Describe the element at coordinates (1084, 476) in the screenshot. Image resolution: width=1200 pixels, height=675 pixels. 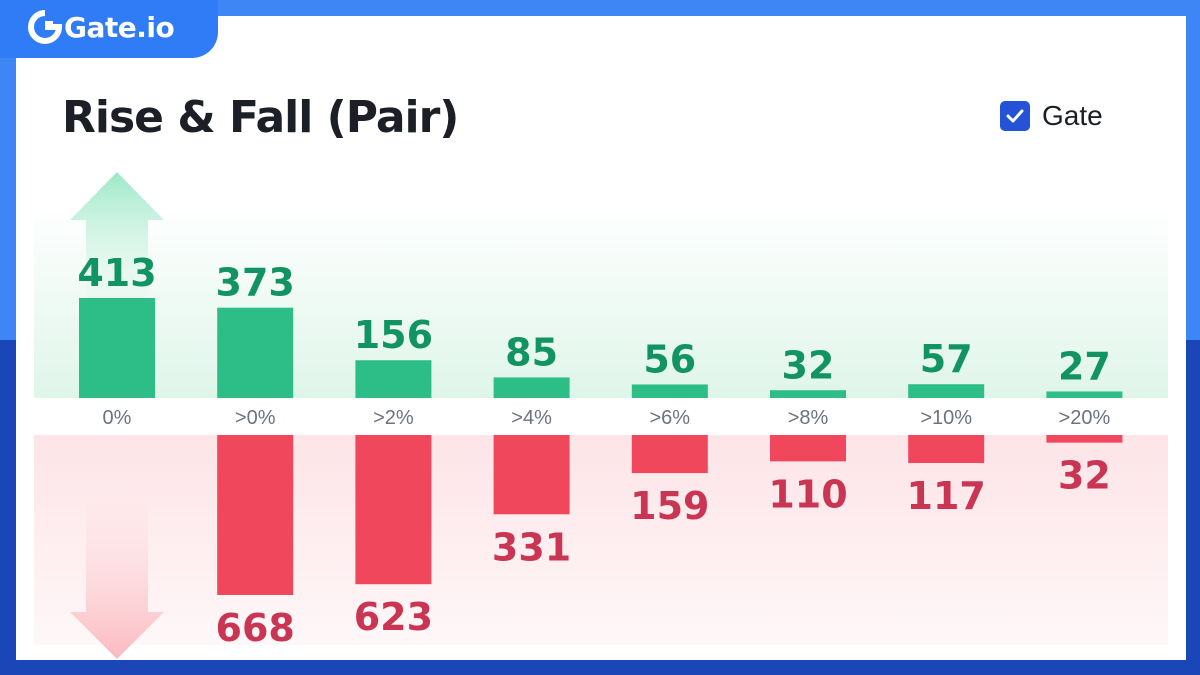
I see `fall-value-label: 32` at that location.